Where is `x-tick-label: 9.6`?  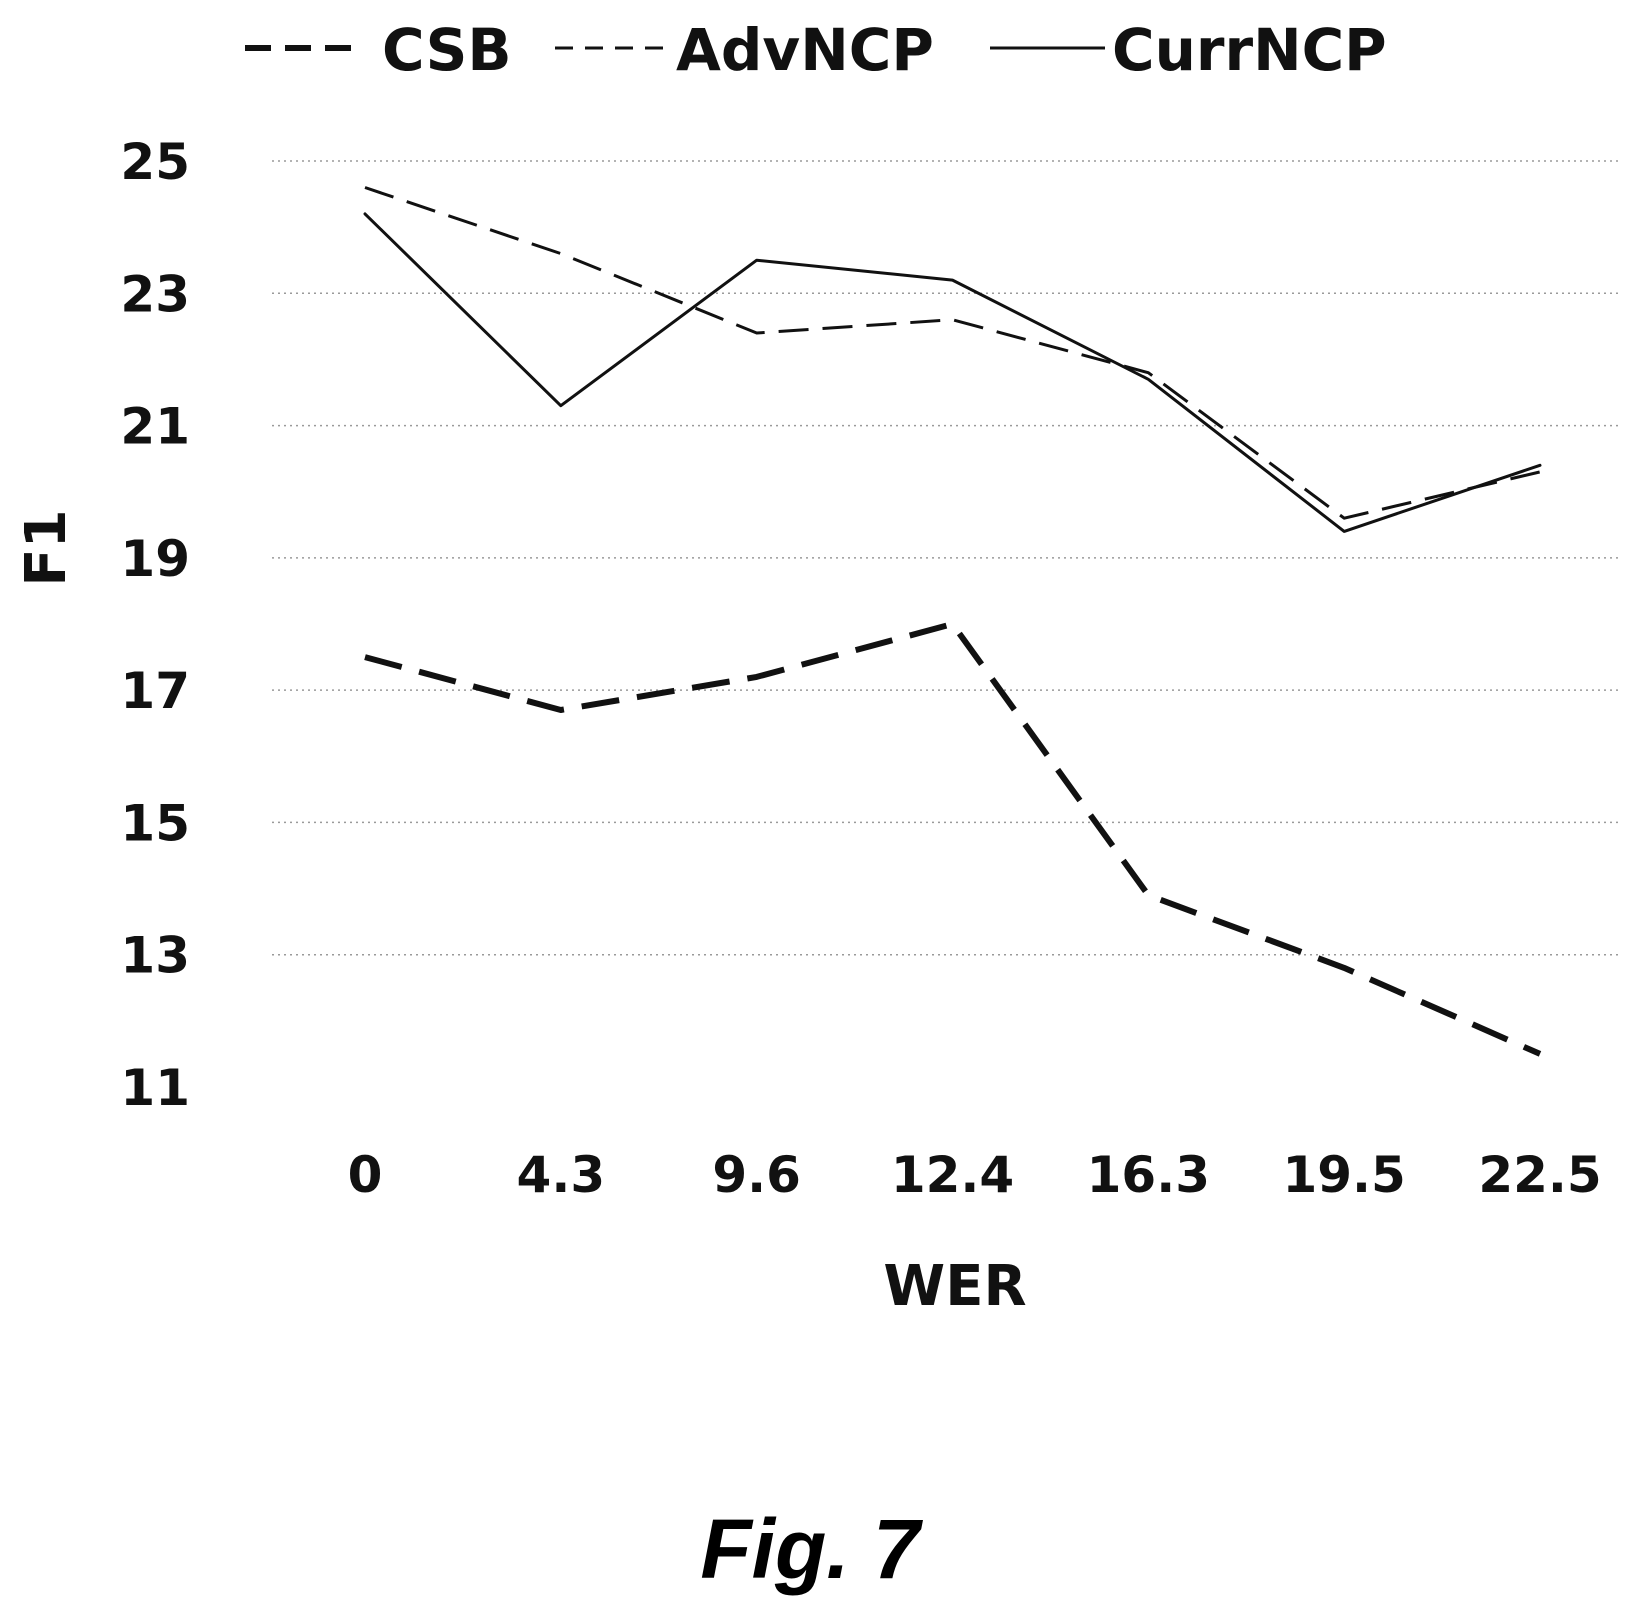 x-tick-label: 9.6 is located at coordinates (756, 1175).